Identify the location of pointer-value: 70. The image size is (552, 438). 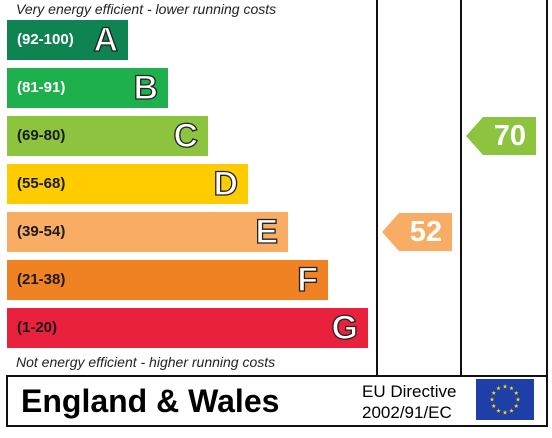
(509, 136).